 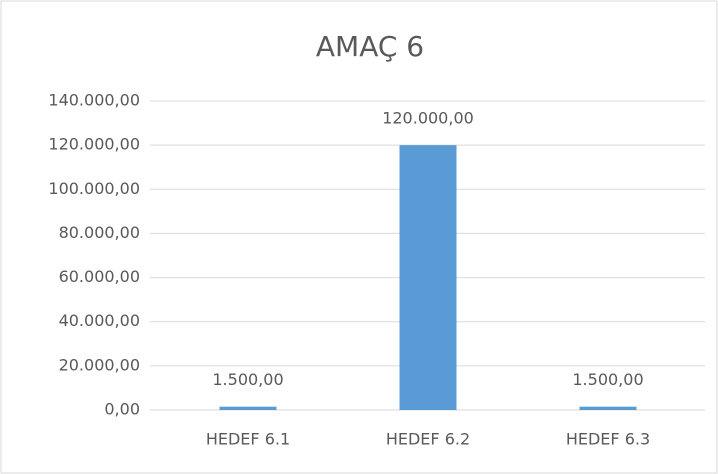 What do you see at coordinates (248, 439) in the screenshot?
I see `x-tick-label: HEDEF 6.1` at bounding box center [248, 439].